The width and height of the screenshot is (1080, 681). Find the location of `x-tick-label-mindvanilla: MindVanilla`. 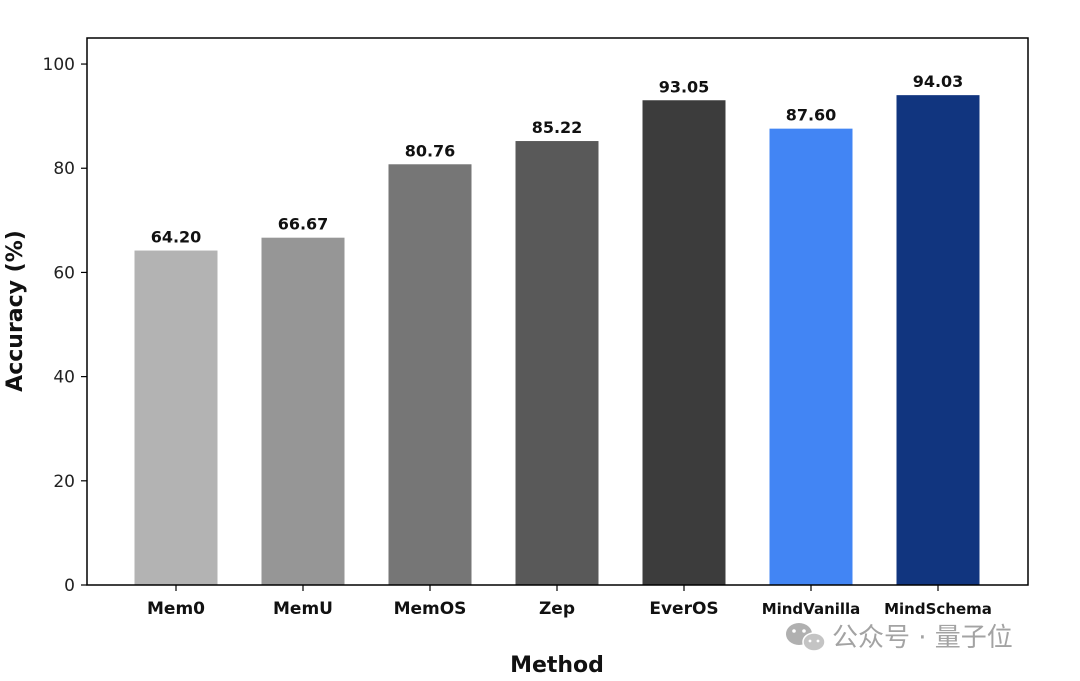

x-tick-label-mindvanilla: MindVanilla is located at coordinates (811, 609).